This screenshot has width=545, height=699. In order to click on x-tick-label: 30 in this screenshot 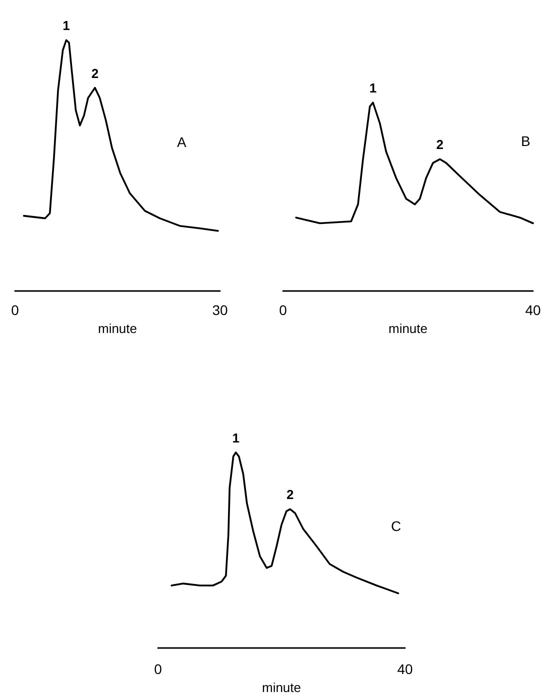, I will do `click(220, 310)`.